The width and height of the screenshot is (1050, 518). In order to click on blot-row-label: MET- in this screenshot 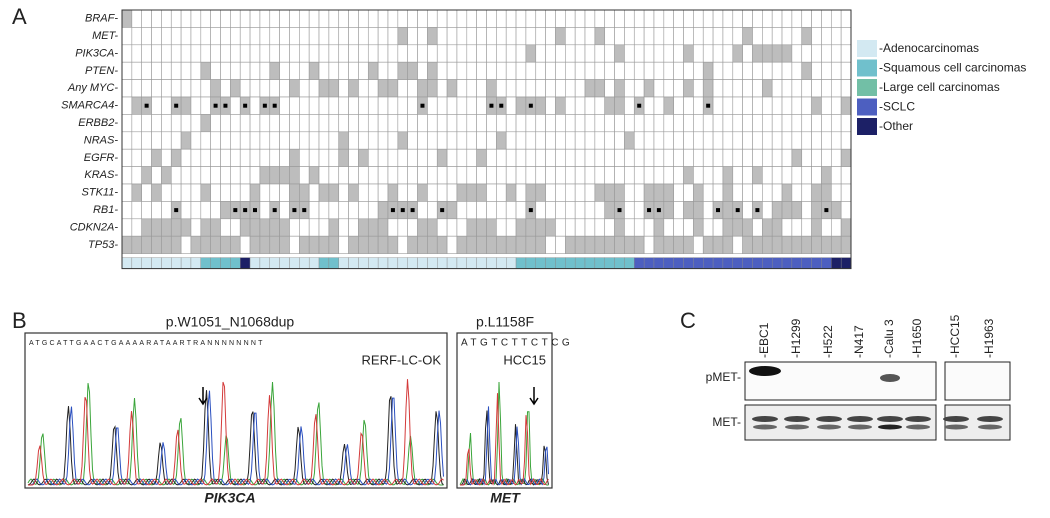, I will do `click(726, 422)`.